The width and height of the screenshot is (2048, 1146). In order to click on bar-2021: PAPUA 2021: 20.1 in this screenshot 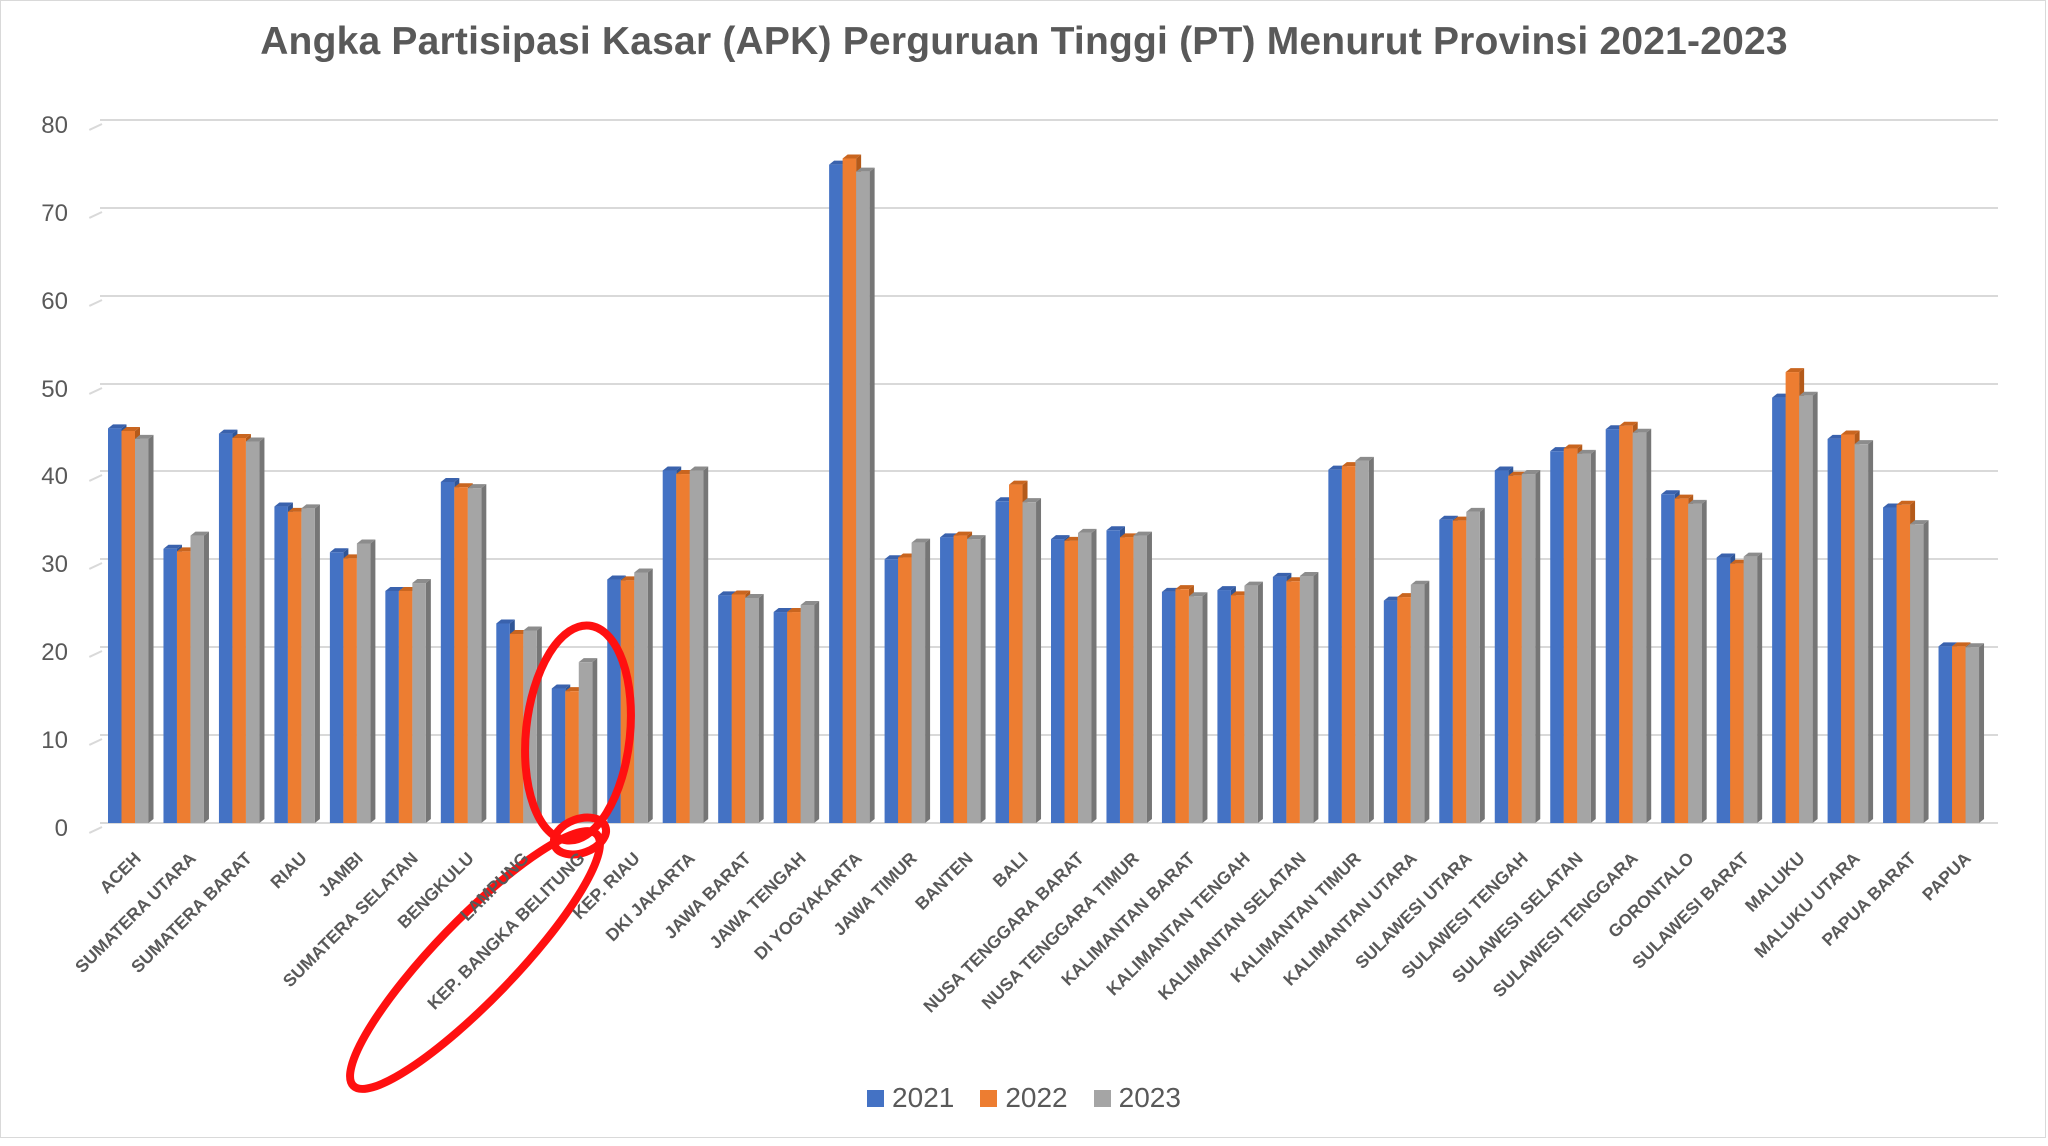, I will do `click(1945, 734)`.